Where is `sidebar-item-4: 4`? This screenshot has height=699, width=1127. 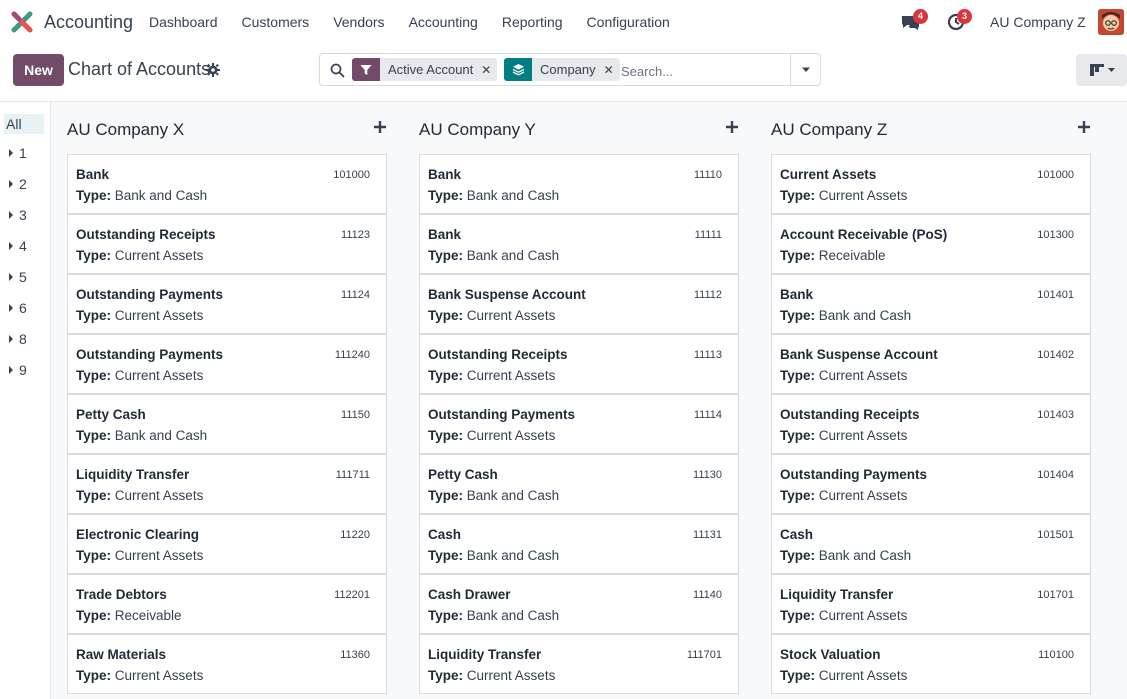
sidebar-item-4: 4 is located at coordinates (15, 246).